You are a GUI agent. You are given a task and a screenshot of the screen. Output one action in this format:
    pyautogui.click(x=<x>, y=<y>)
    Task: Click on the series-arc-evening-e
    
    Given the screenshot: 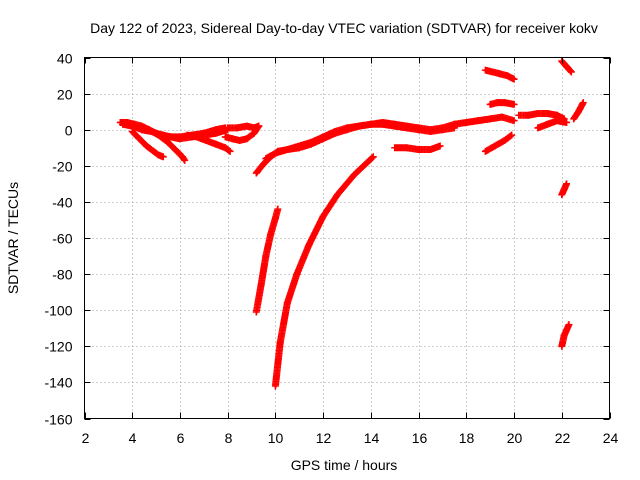 What is the action you would take?
    pyautogui.click(x=552, y=124)
    